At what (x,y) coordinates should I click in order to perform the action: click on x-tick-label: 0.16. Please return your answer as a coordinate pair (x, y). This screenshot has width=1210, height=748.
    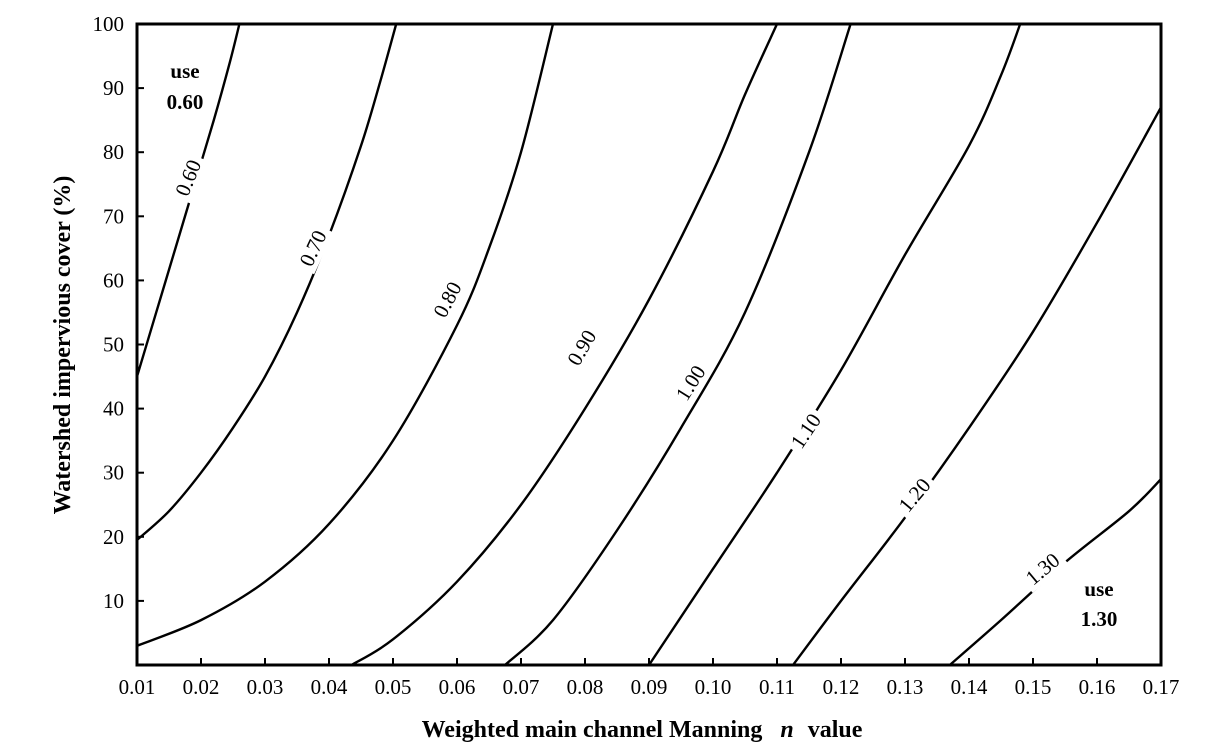
    Looking at the image, I should click on (1097, 687).